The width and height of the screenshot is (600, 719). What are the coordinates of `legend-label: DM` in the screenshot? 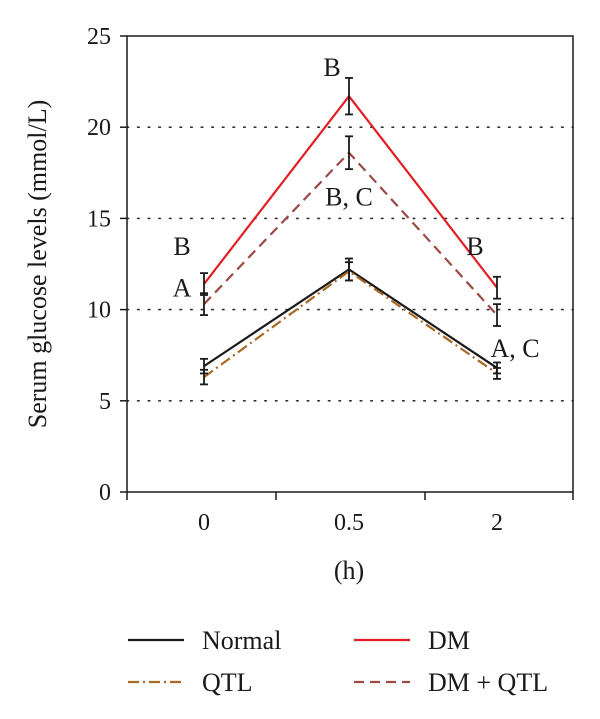 It's located at (449, 640).